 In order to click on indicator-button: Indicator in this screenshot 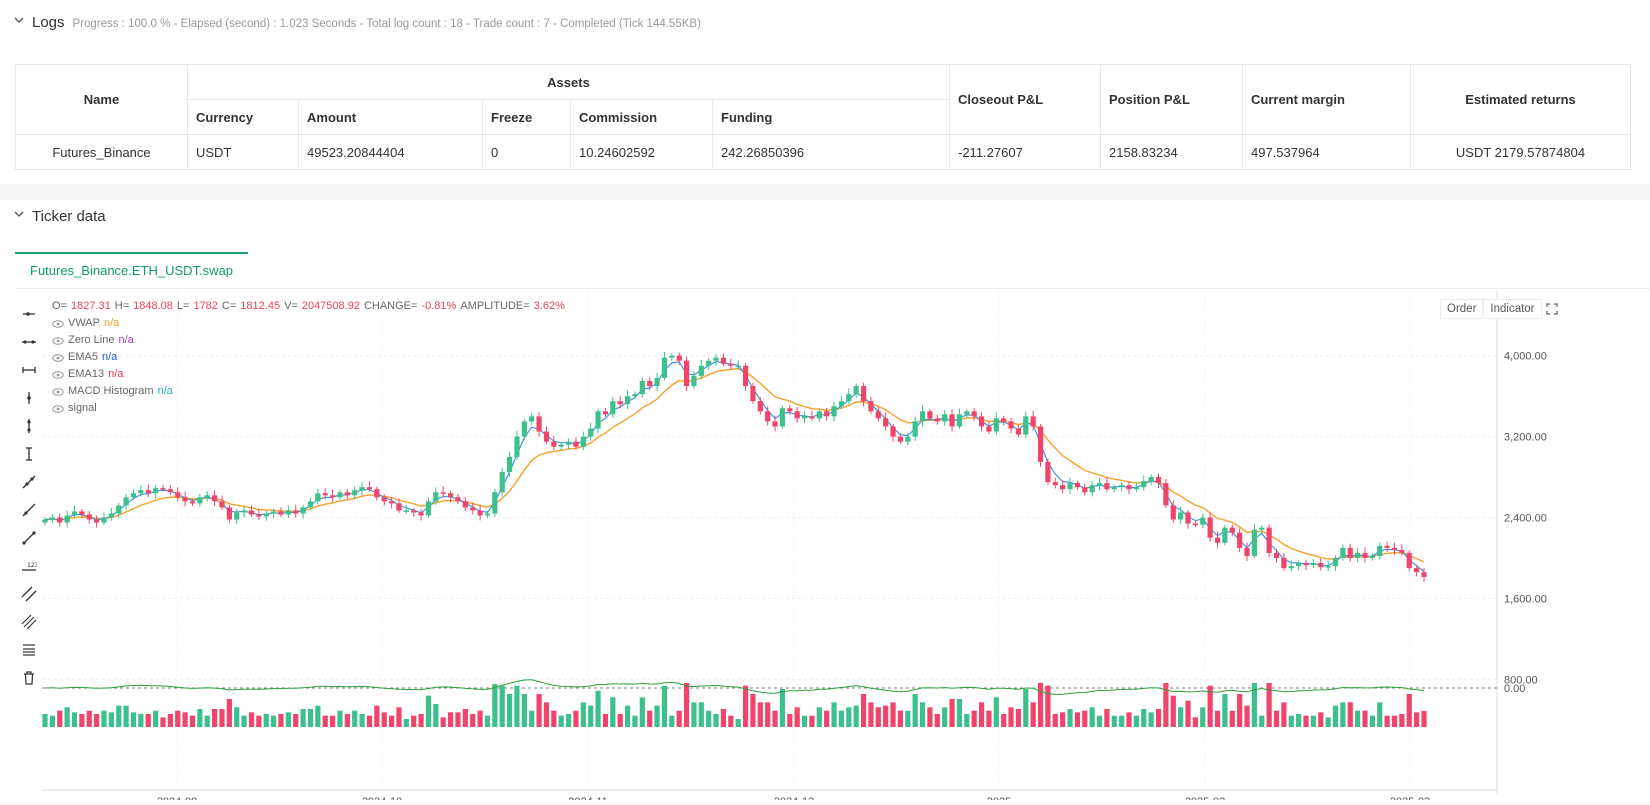, I will do `click(1512, 309)`.